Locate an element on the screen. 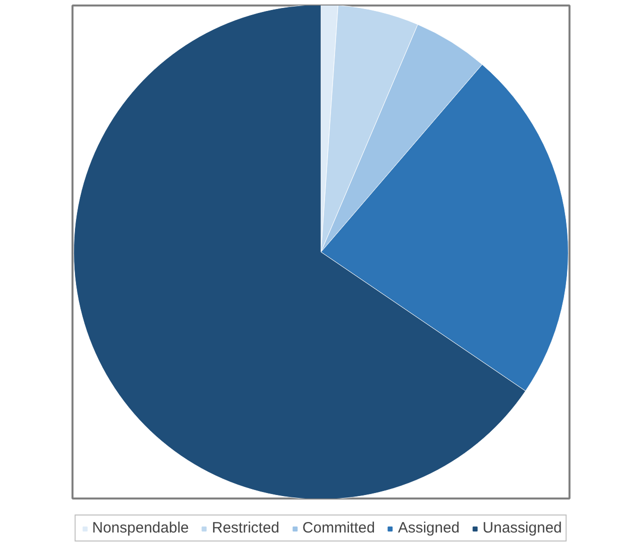 Image resolution: width=625 pixels, height=554 pixels. legend-label: Unassigned is located at coordinates (522, 528).